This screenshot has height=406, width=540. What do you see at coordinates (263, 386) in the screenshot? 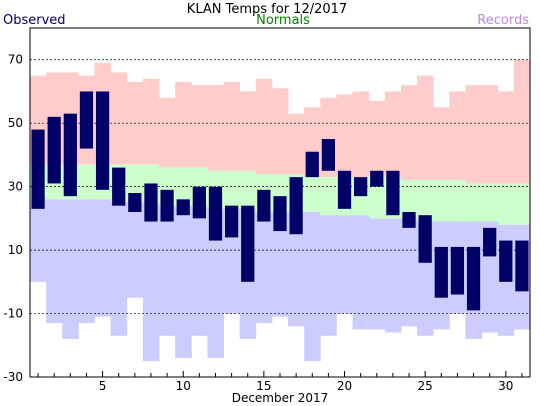
I see `x-tick-label: 15` at bounding box center [263, 386].